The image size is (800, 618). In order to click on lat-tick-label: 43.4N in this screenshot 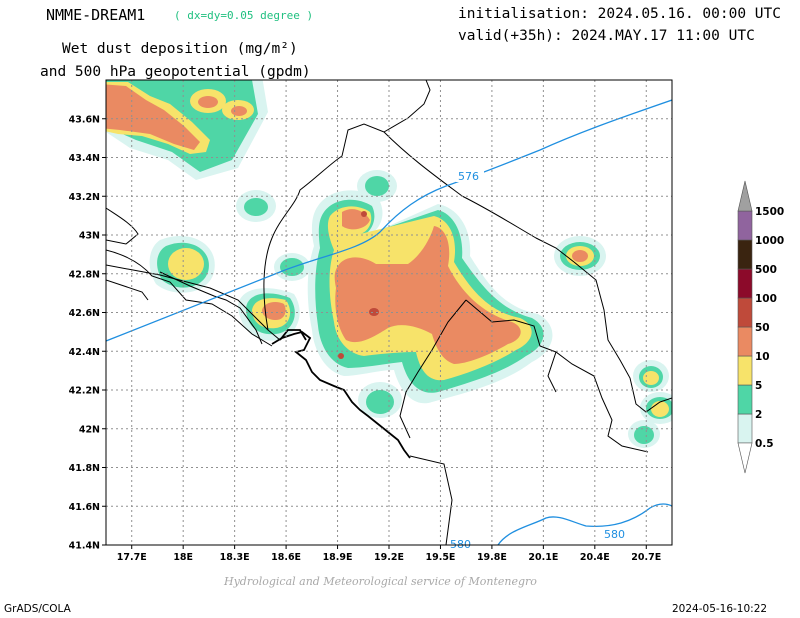, I will do `click(84, 158)`.